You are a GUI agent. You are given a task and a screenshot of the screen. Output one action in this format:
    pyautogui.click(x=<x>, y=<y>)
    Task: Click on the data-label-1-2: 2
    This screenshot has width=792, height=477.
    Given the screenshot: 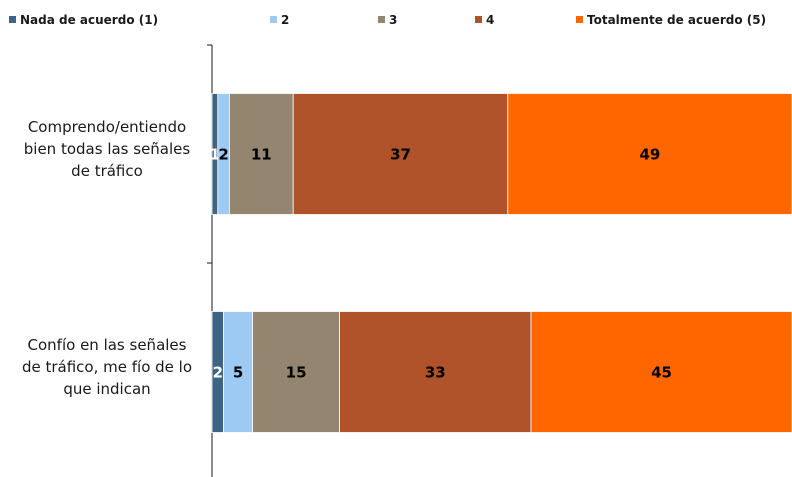 What is the action you would take?
    pyautogui.click(x=223, y=155)
    